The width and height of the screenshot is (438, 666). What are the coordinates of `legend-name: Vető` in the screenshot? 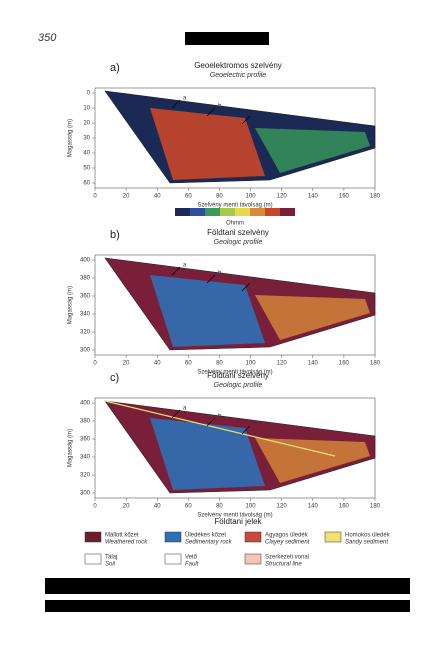 It's located at (191, 558).